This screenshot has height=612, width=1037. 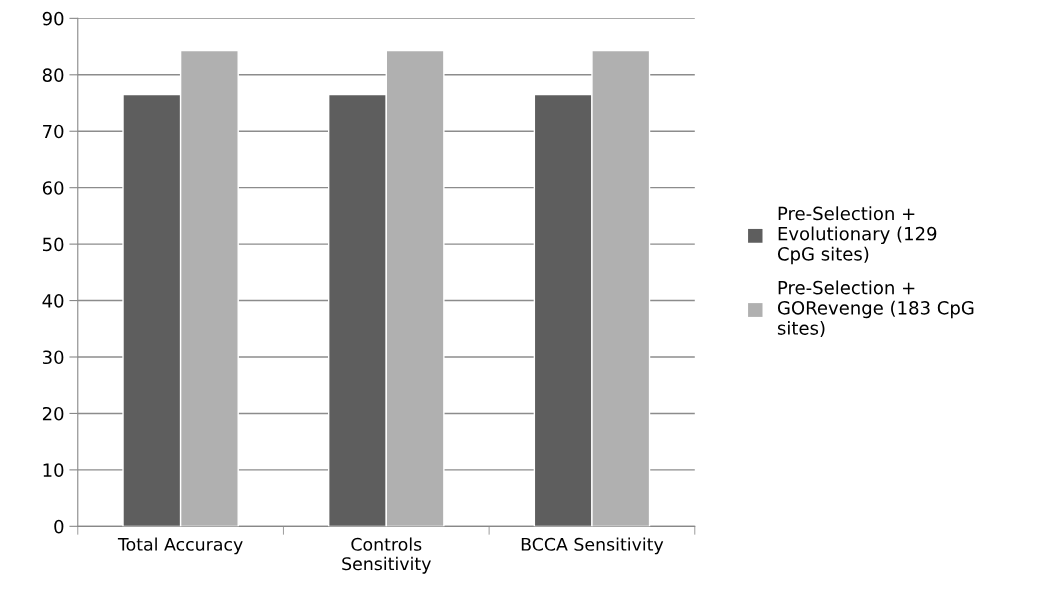 I want to click on y-tick-label: 40, so click(x=53, y=301).